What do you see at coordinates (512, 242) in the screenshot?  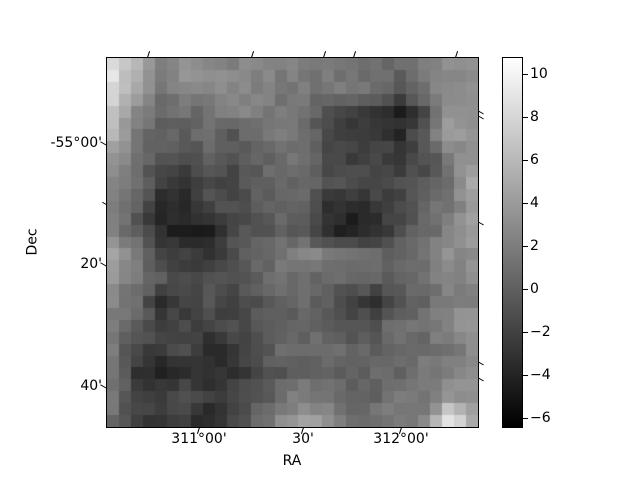 I see `colorbar` at bounding box center [512, 242].